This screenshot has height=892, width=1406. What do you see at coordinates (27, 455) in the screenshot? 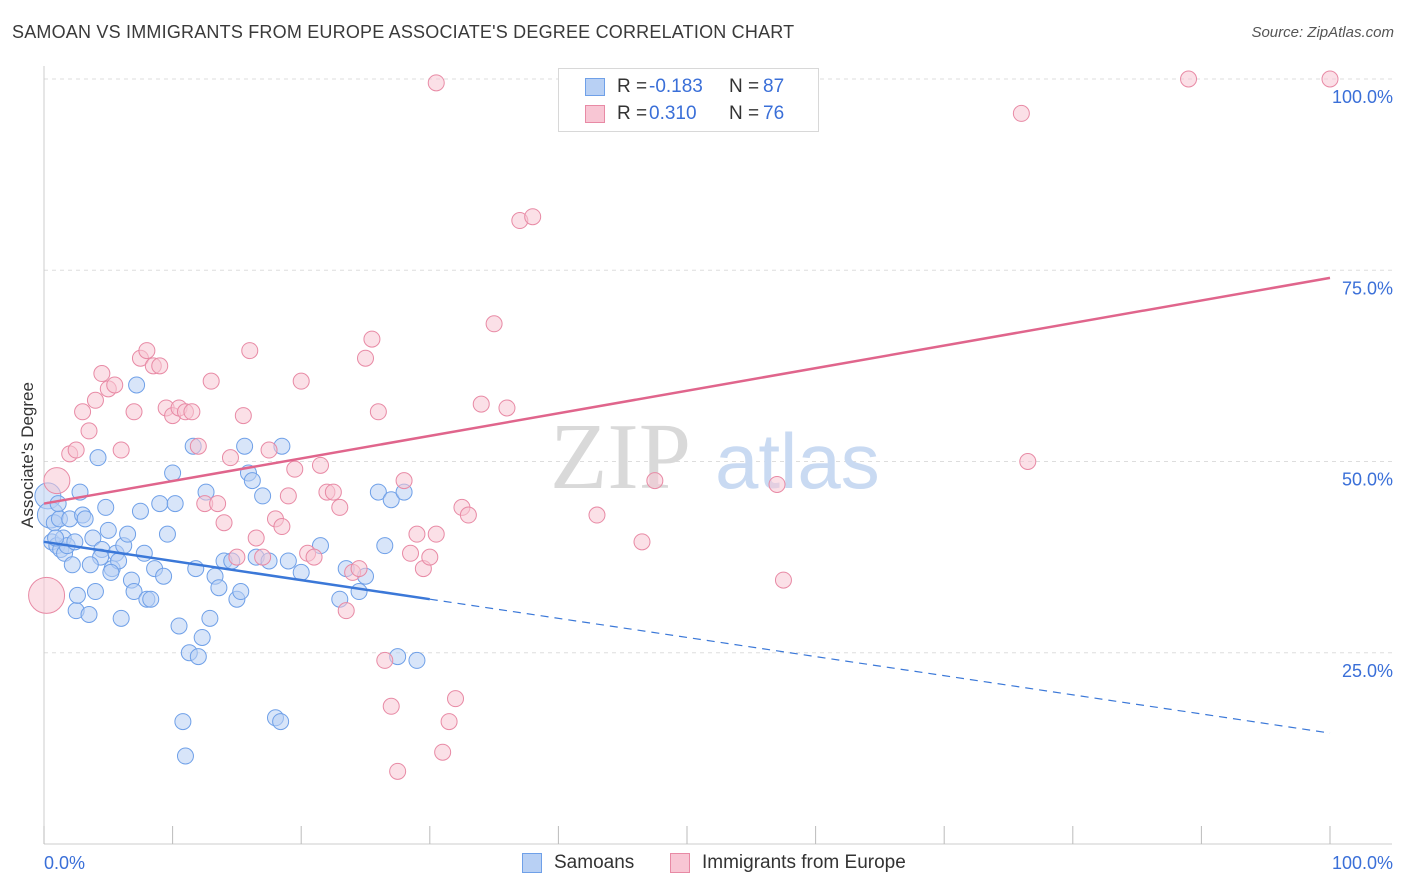
I see `y-axis-label: Associate's Degree` at bounding box center [27, 455].